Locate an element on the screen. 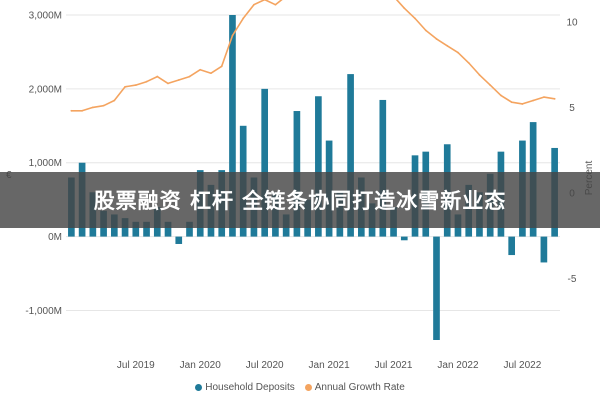 This screenshot has width=600, height=400. legend-marker-growth is located at coordinates (308, 387).